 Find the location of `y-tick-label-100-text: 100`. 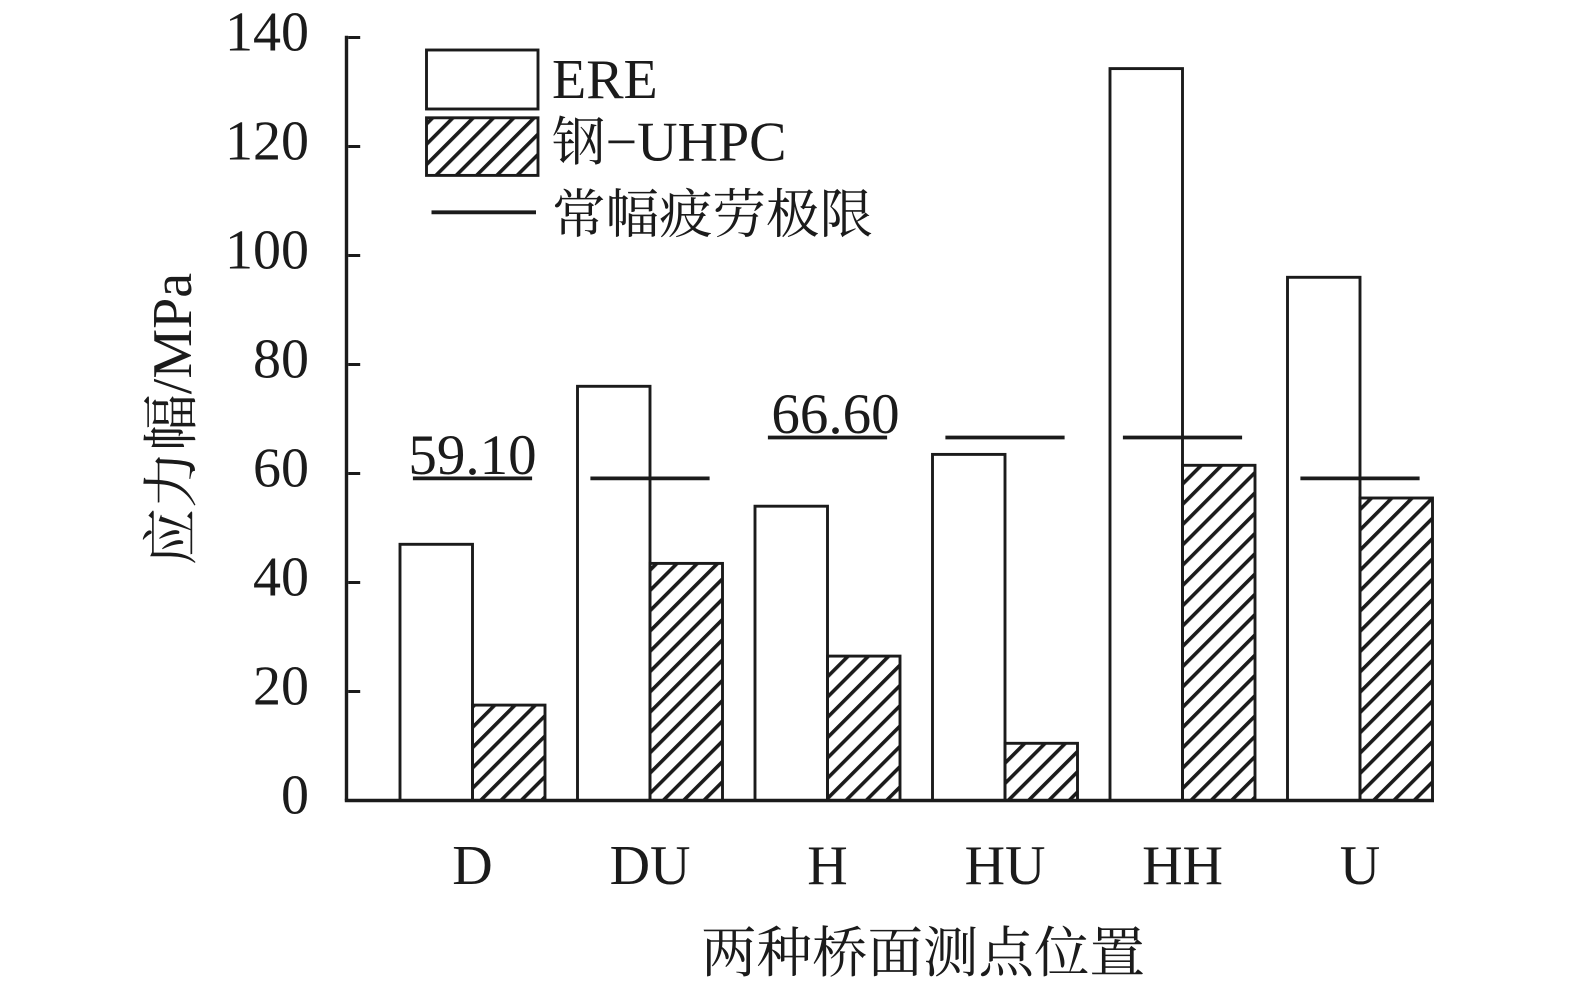

y-tick-label-100-text: 100 is located at coordinates (267, 251).